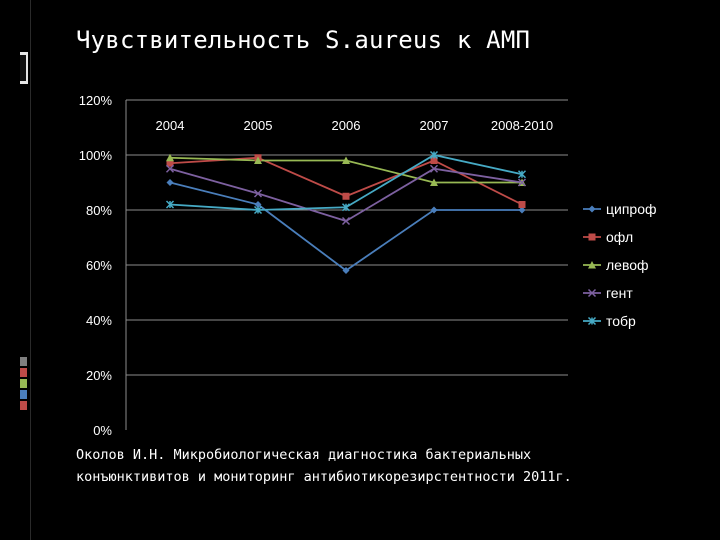 Image resolution: width=720 pixels, height=540 pixels. Describe the element at coordinates (99, 375) in the screenshot. I see `y-tick-label: 20%` at that location.